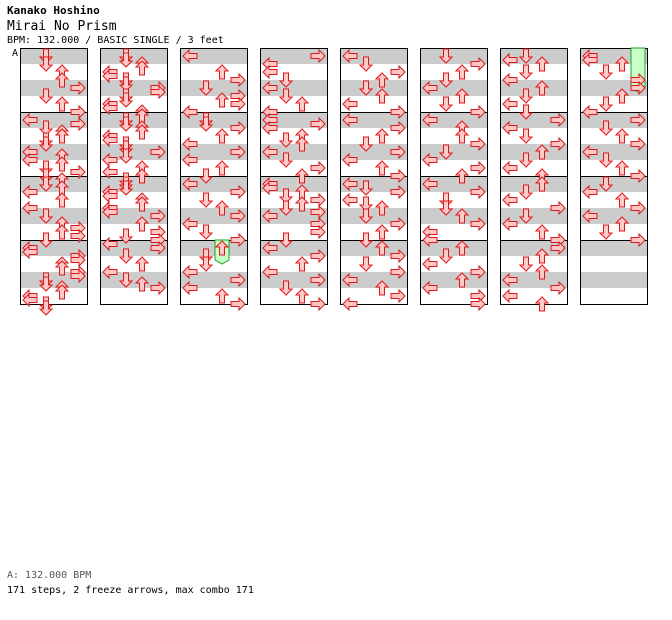 The height and width of the screenshot is (620, 672). I want to click on artist-name: Kanako Hoshino, so click(53, 10).